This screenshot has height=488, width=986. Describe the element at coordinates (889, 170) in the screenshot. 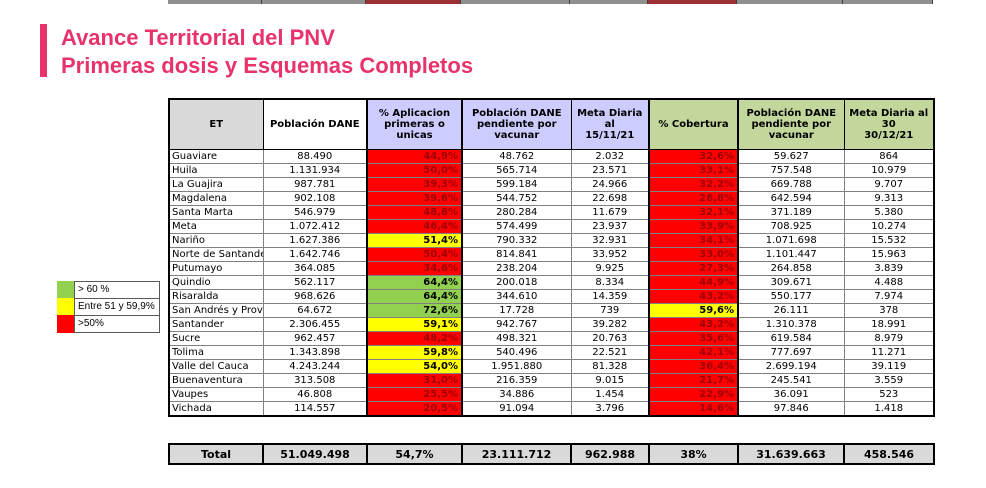

I see `cell-meta-30-12: 10.979` at that location.